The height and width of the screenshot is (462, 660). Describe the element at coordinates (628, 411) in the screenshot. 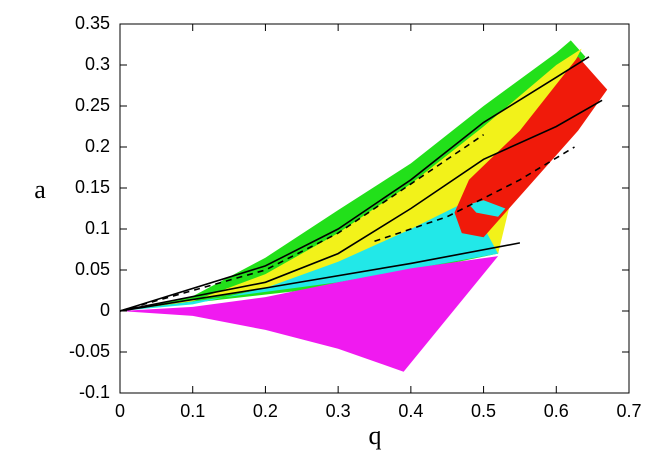

I see `x-tick-label: 0.7` at that location.